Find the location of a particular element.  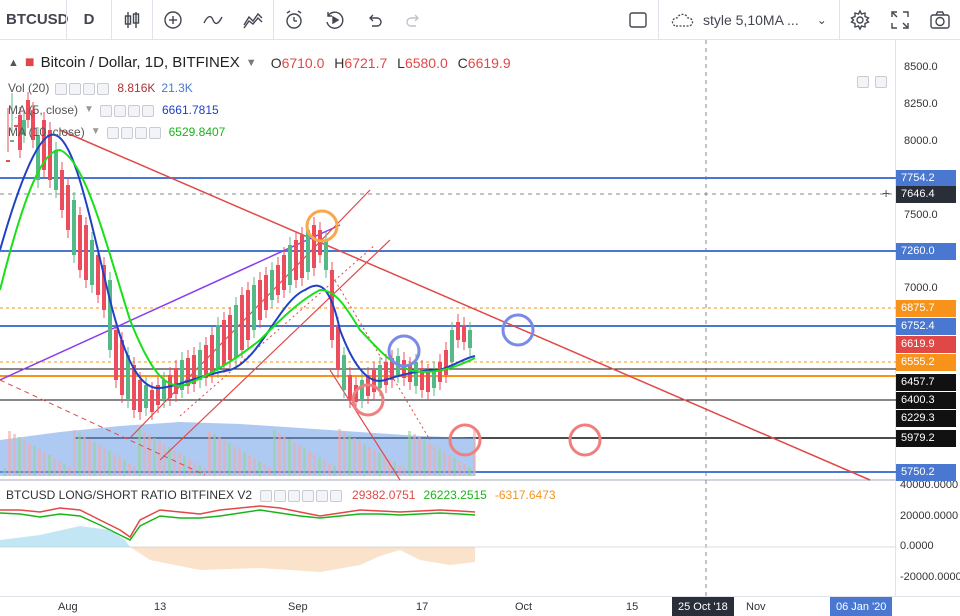

expand-icon is located at coordinates (900, 20).